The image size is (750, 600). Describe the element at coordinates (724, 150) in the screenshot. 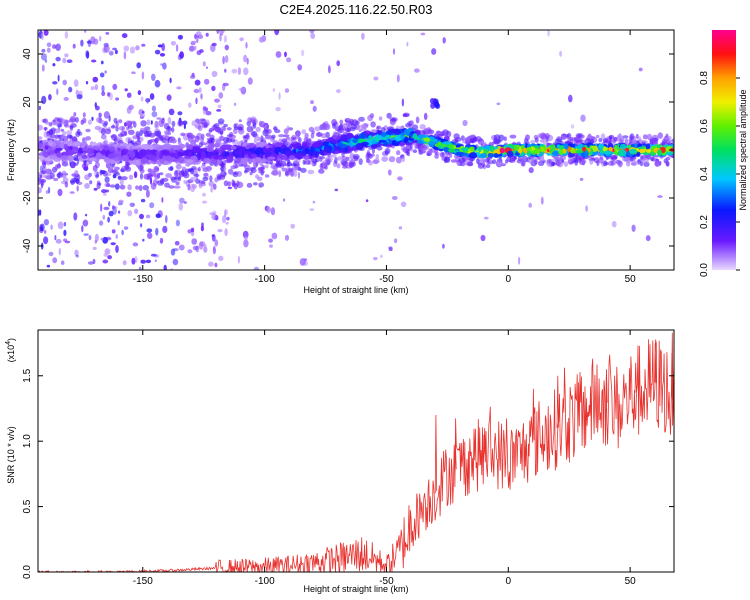

I see `colorbar-gradient` at that location.